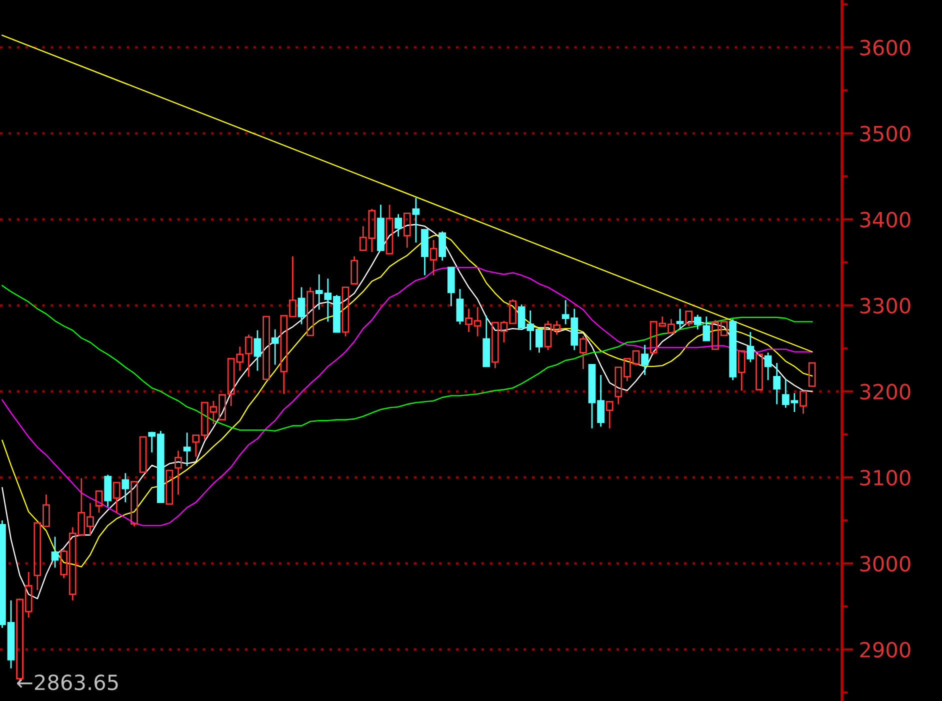 The height and width of the screenshot is (701, 942). What do you see at coordinates (885, 306) in the screenshot?
I see `y-tick-label: 3300` at bounding box center [885, 306].